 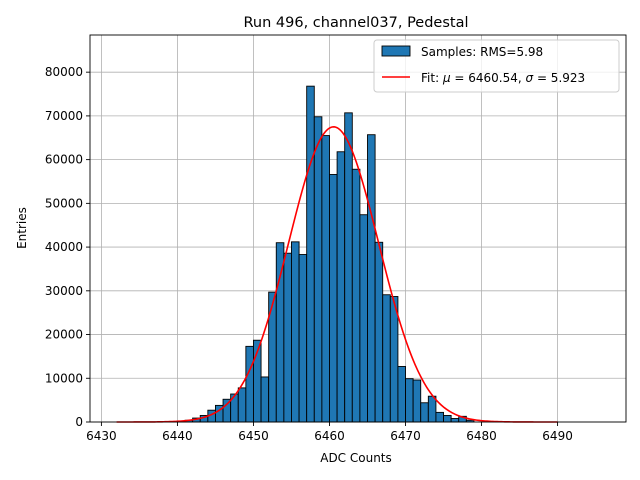 What do you see at coordinates (64, 203) in the screenshot?
I see `y-tick-label: 50000` at bounding box center [64, 203].